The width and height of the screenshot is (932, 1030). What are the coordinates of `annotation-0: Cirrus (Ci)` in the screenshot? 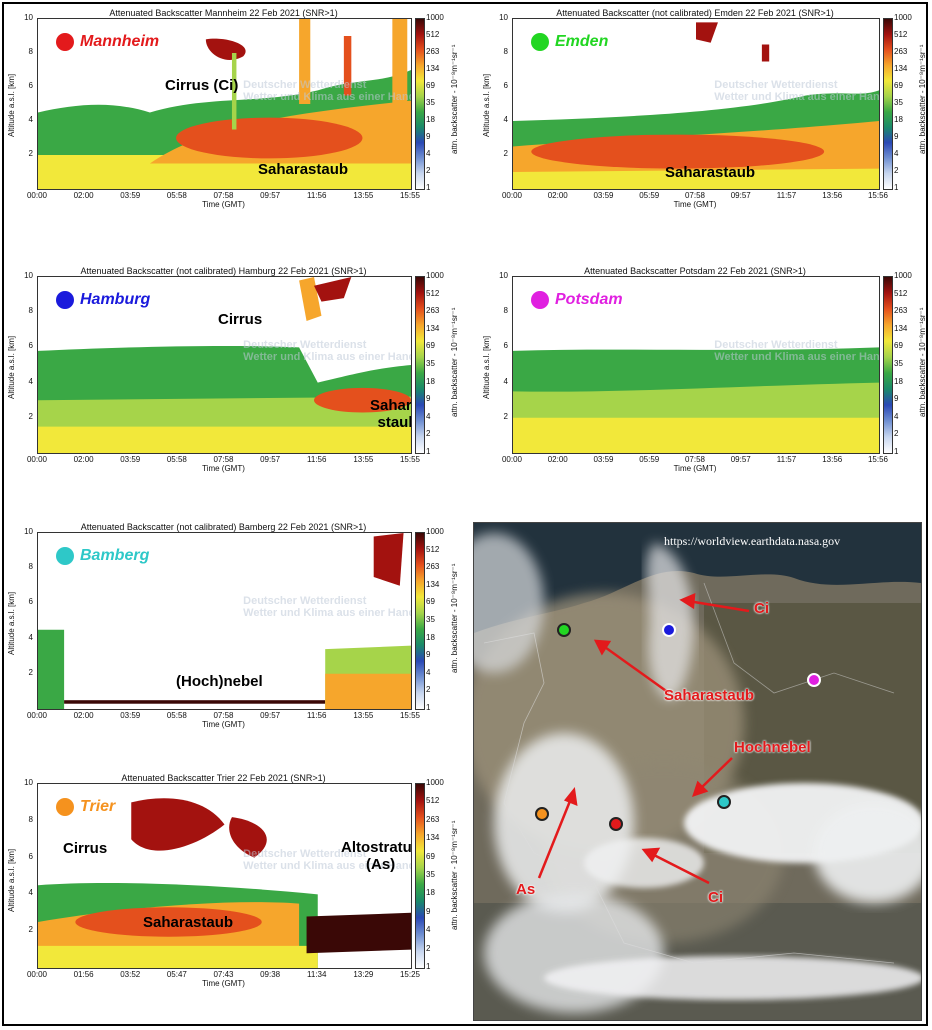 It's located at (201, 85).